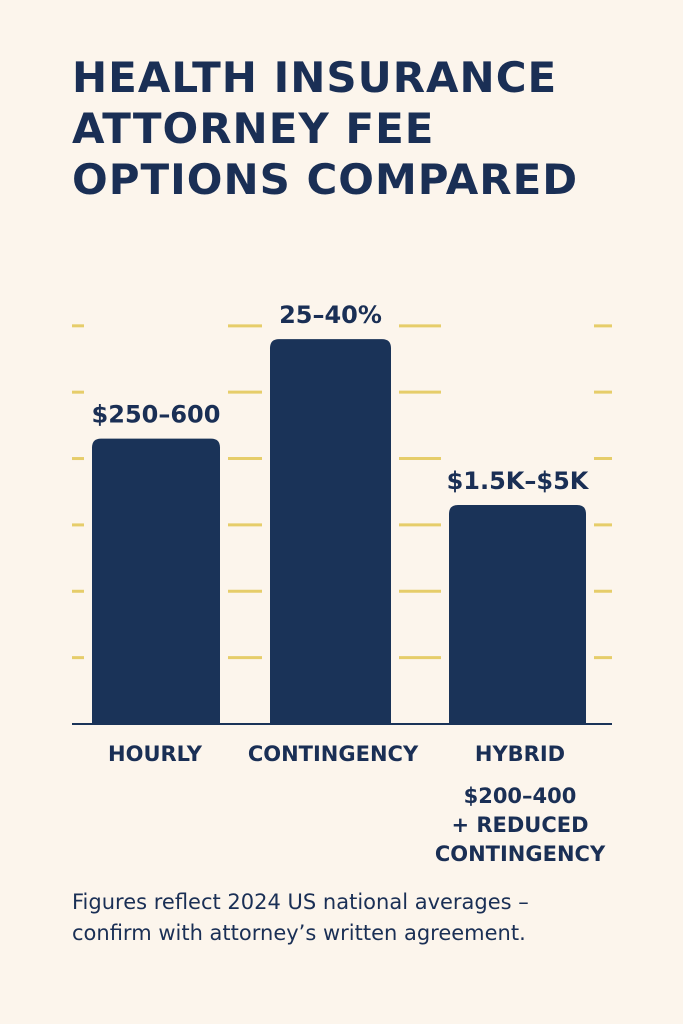 The width and height of the screenshot is (683, 1024). What do you see at coordinates (520, 854) in the screenshot?
I see `hybrid-note-line-3: CONTINGENCY` at bounding box center [520, 854].